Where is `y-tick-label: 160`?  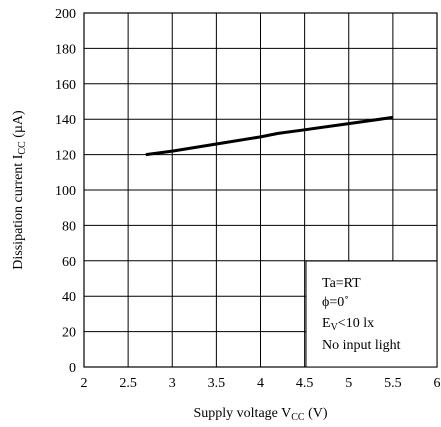 y-tick-label: 160 is located at coordinates (65, 85).